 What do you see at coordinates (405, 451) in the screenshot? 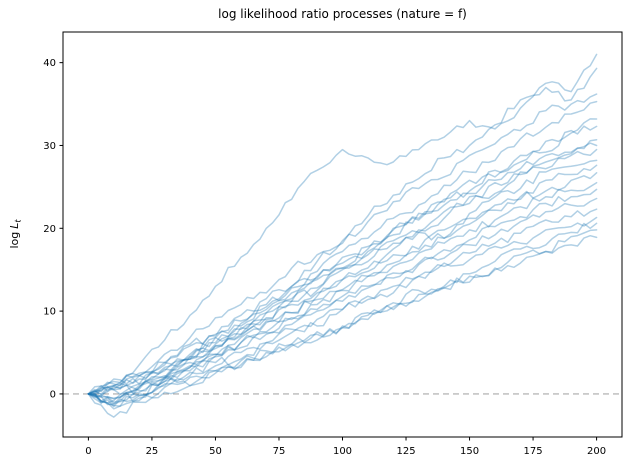
I see `x-tick-label: 125` at bounding box center [405, 451].